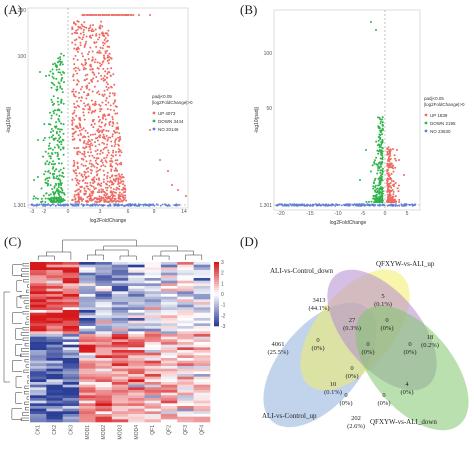  What do you see at coordinates (268, 54) in the screenshot?
I see `panel-b-y-tick: 100` at bounding box center [268, 54].